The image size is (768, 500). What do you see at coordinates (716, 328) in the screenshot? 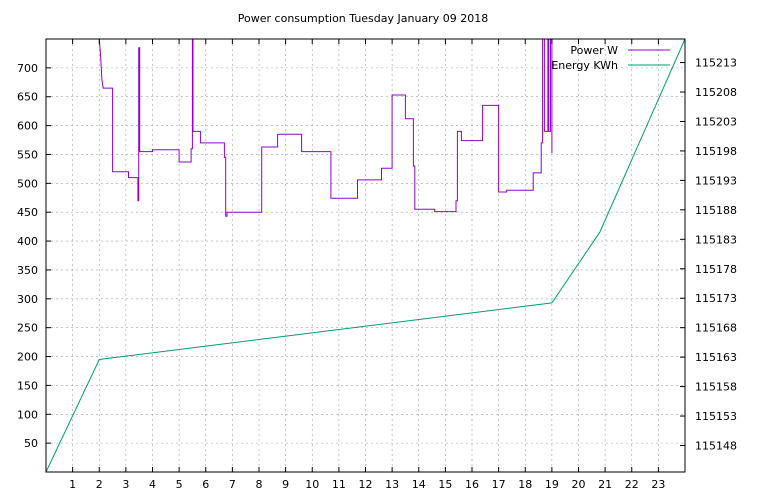
I see `y2-tick-label: 115168` at bounding box center [716, 328].